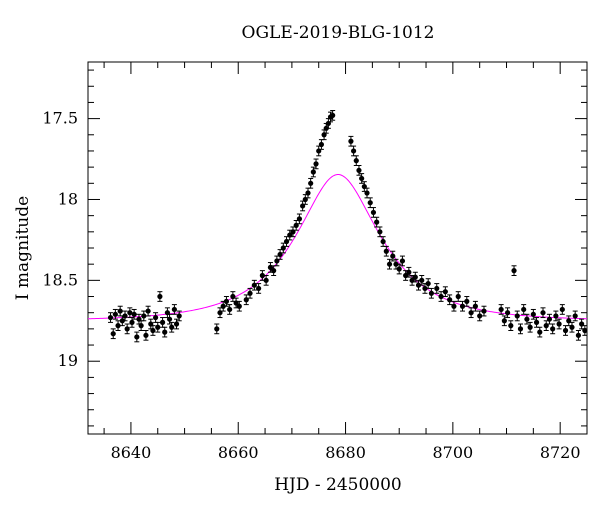  I want to click on y-tick-label: 19, so click(68, 360).